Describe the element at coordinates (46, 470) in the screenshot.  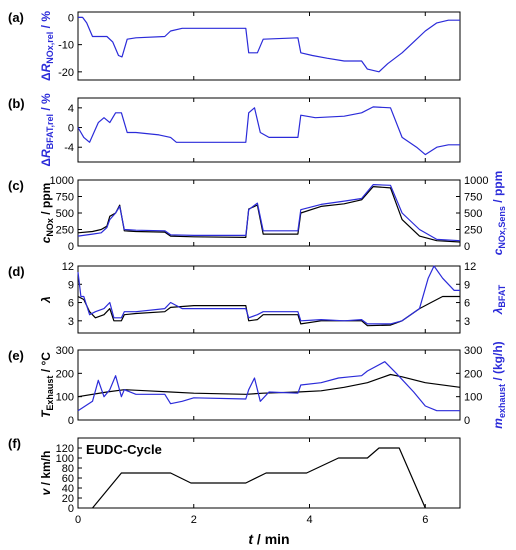
I see `y-axis-label-unit: / km/h` at that location.